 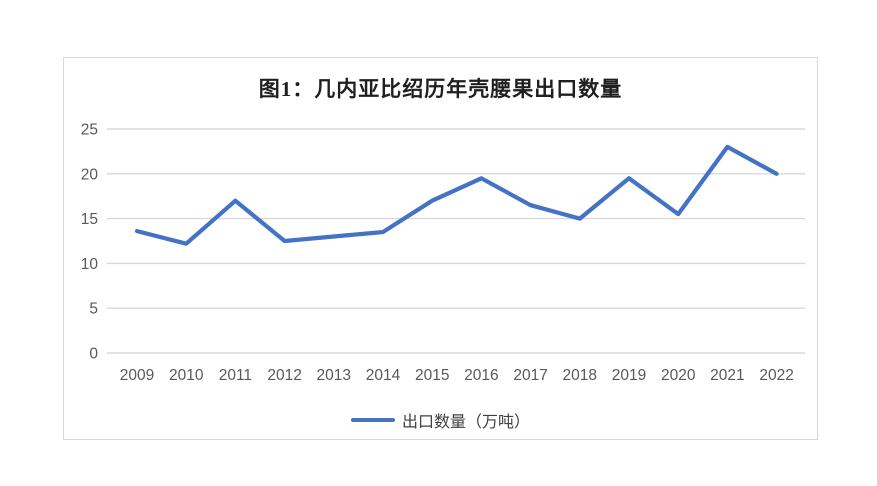 I want to click on legend-line-marker, so click(x=372, y=420).